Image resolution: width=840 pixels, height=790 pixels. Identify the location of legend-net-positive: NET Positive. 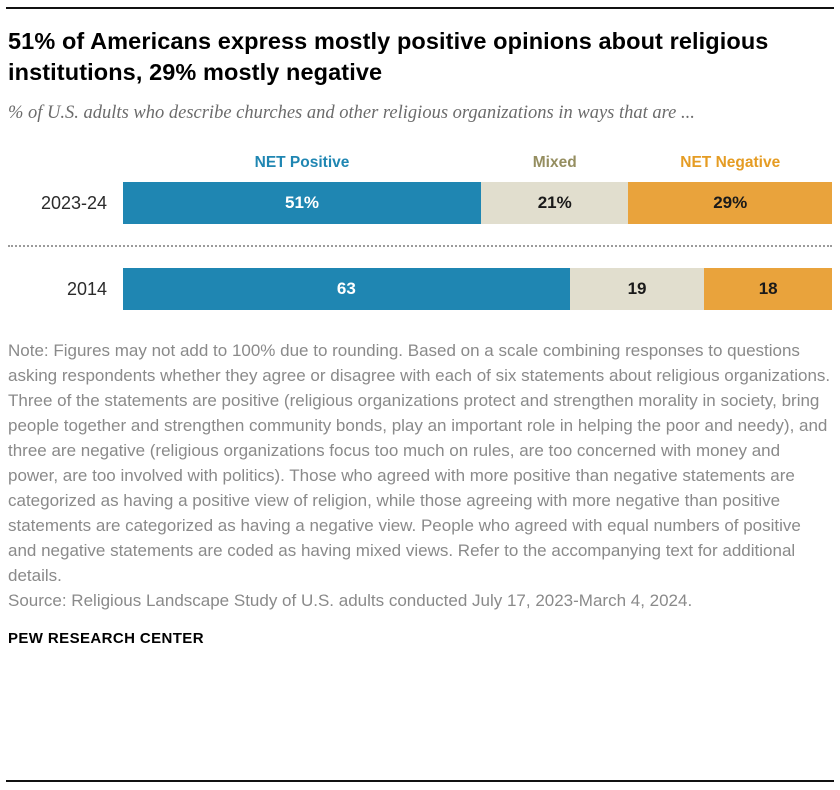
(302, 163).